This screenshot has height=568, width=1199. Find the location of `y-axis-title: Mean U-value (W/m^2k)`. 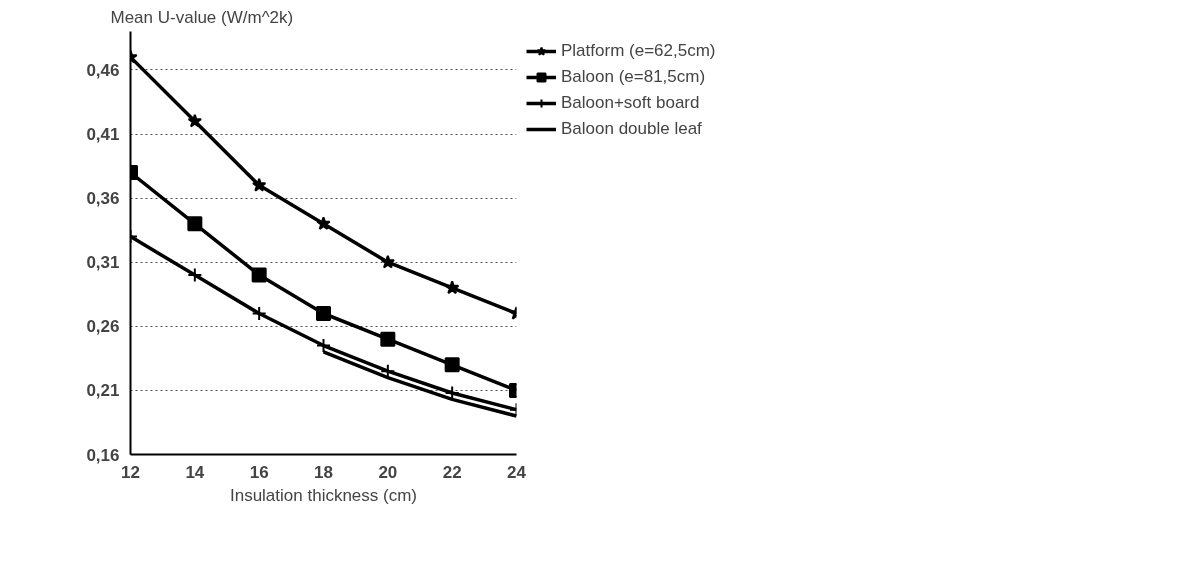

y-axis-title: Mean U-value (W/m^2k) is located at coordinates (202, 17).